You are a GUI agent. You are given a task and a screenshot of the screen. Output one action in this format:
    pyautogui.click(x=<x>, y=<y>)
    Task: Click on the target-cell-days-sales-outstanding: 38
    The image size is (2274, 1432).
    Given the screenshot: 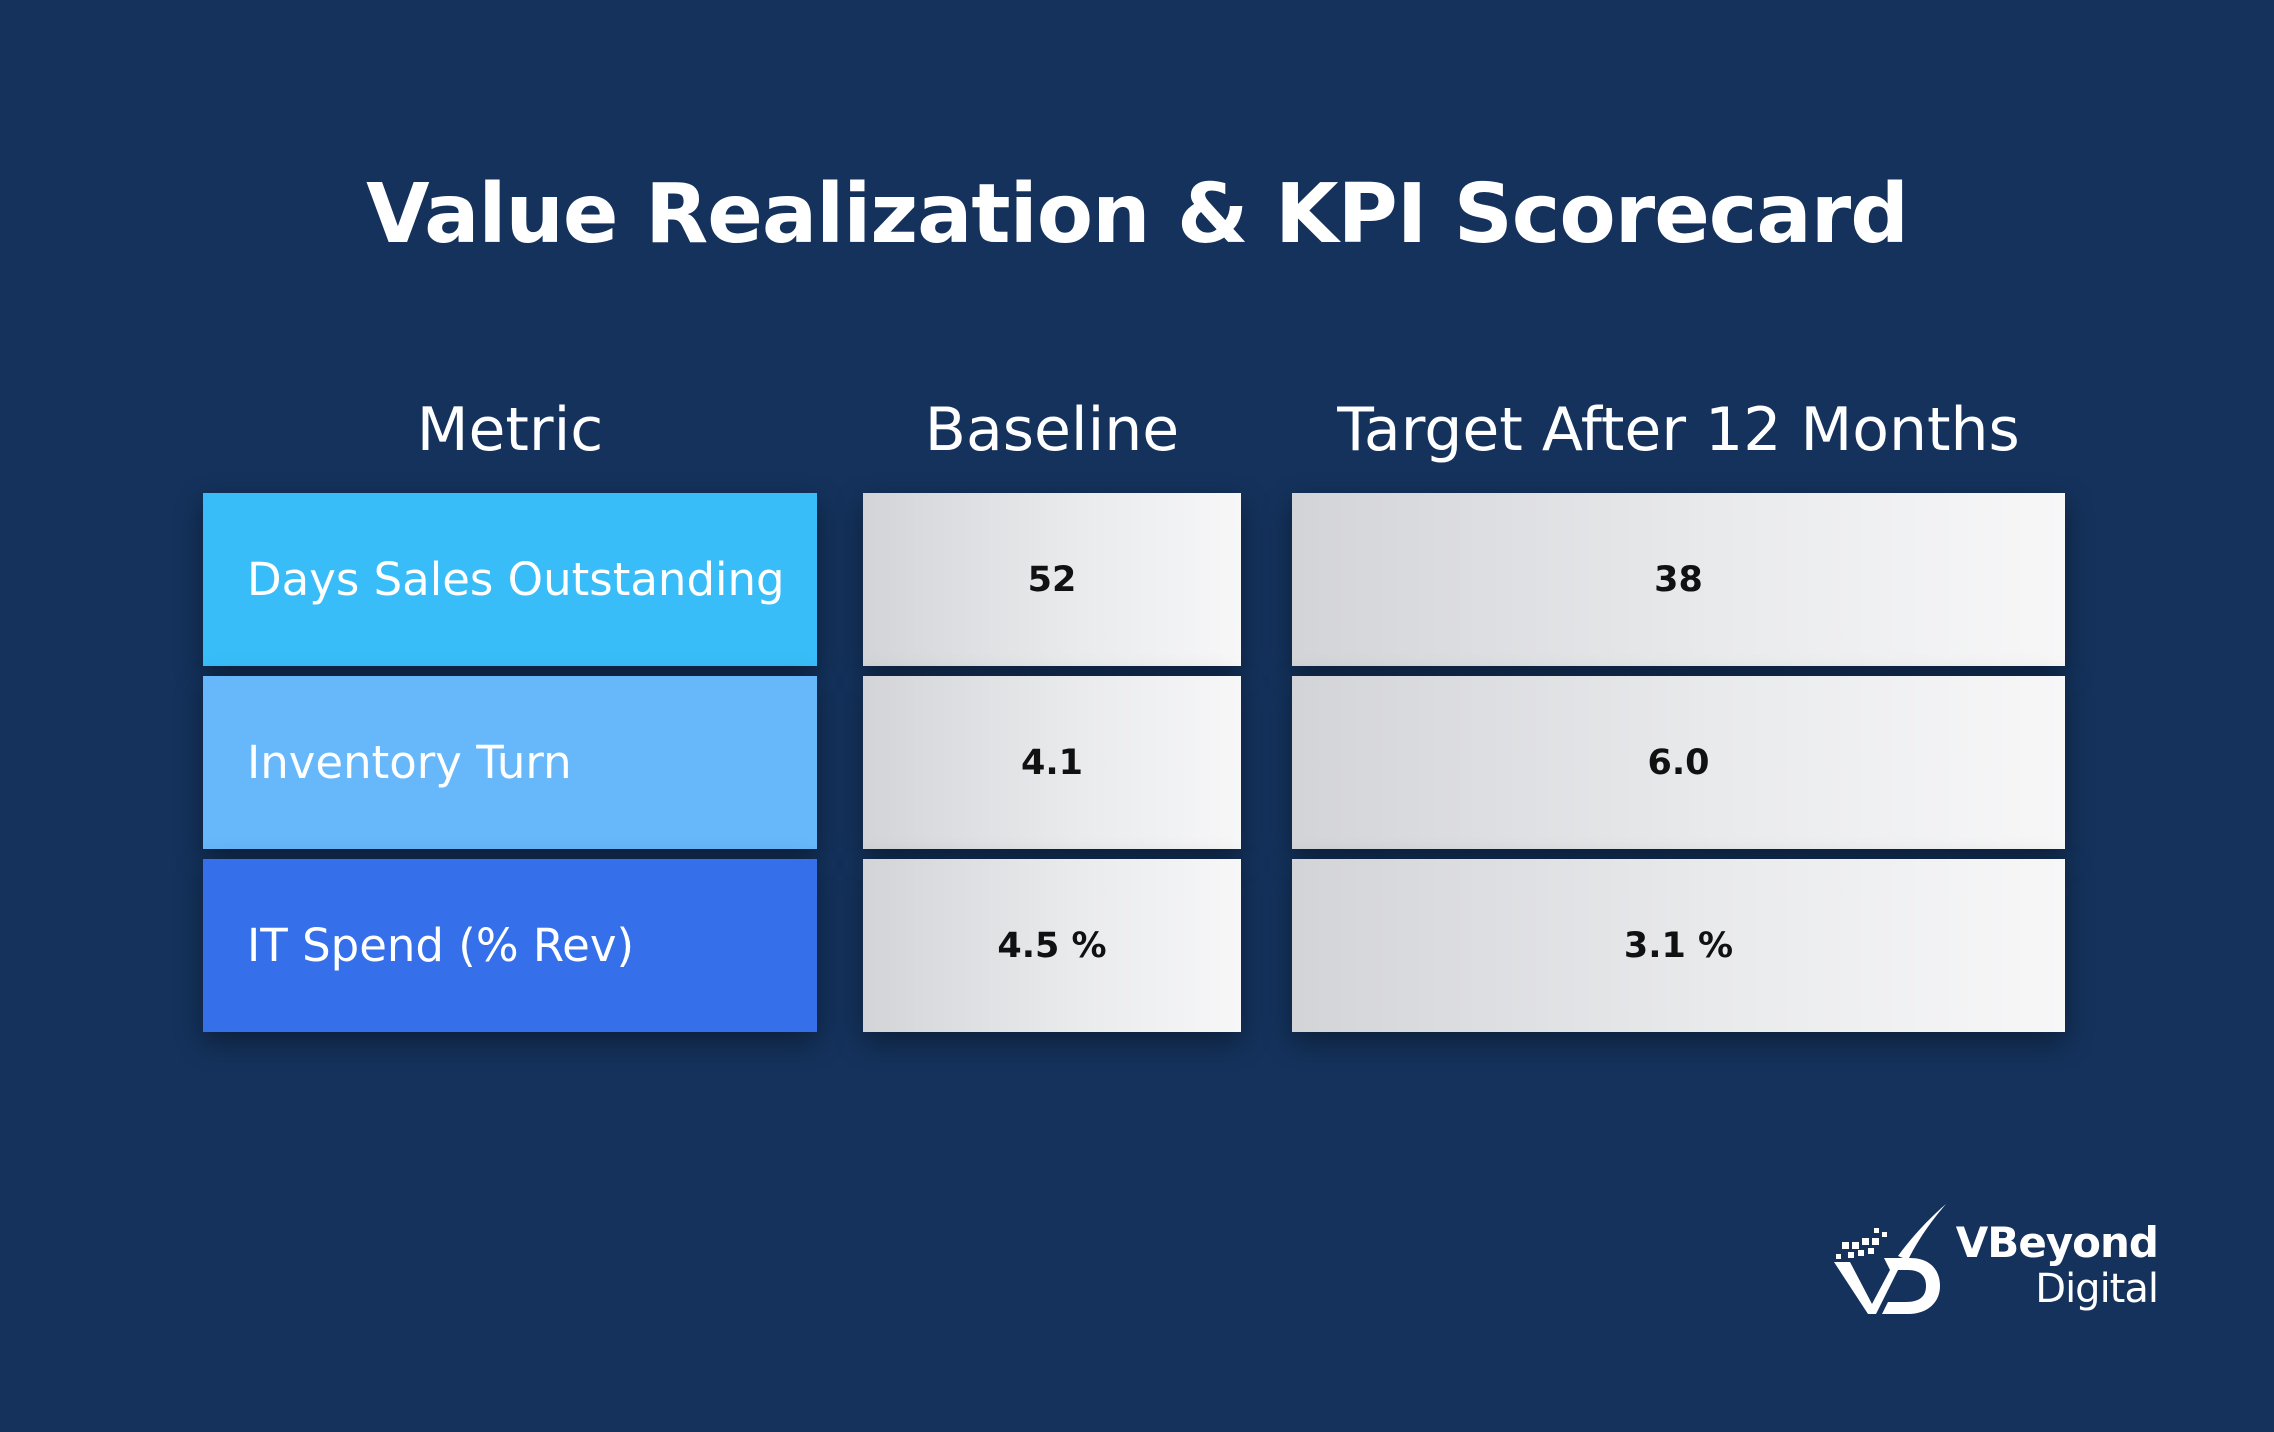 What is the action you would take?
    pyautogui.click(x=1678, y=579)
    